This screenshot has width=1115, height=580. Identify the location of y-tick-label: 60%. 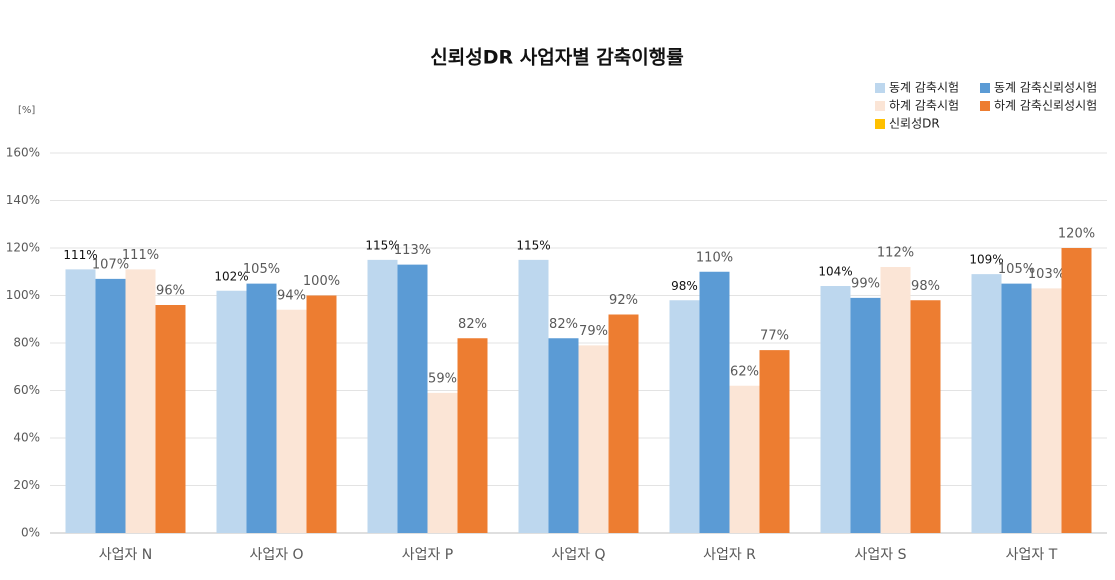
(26, 390).